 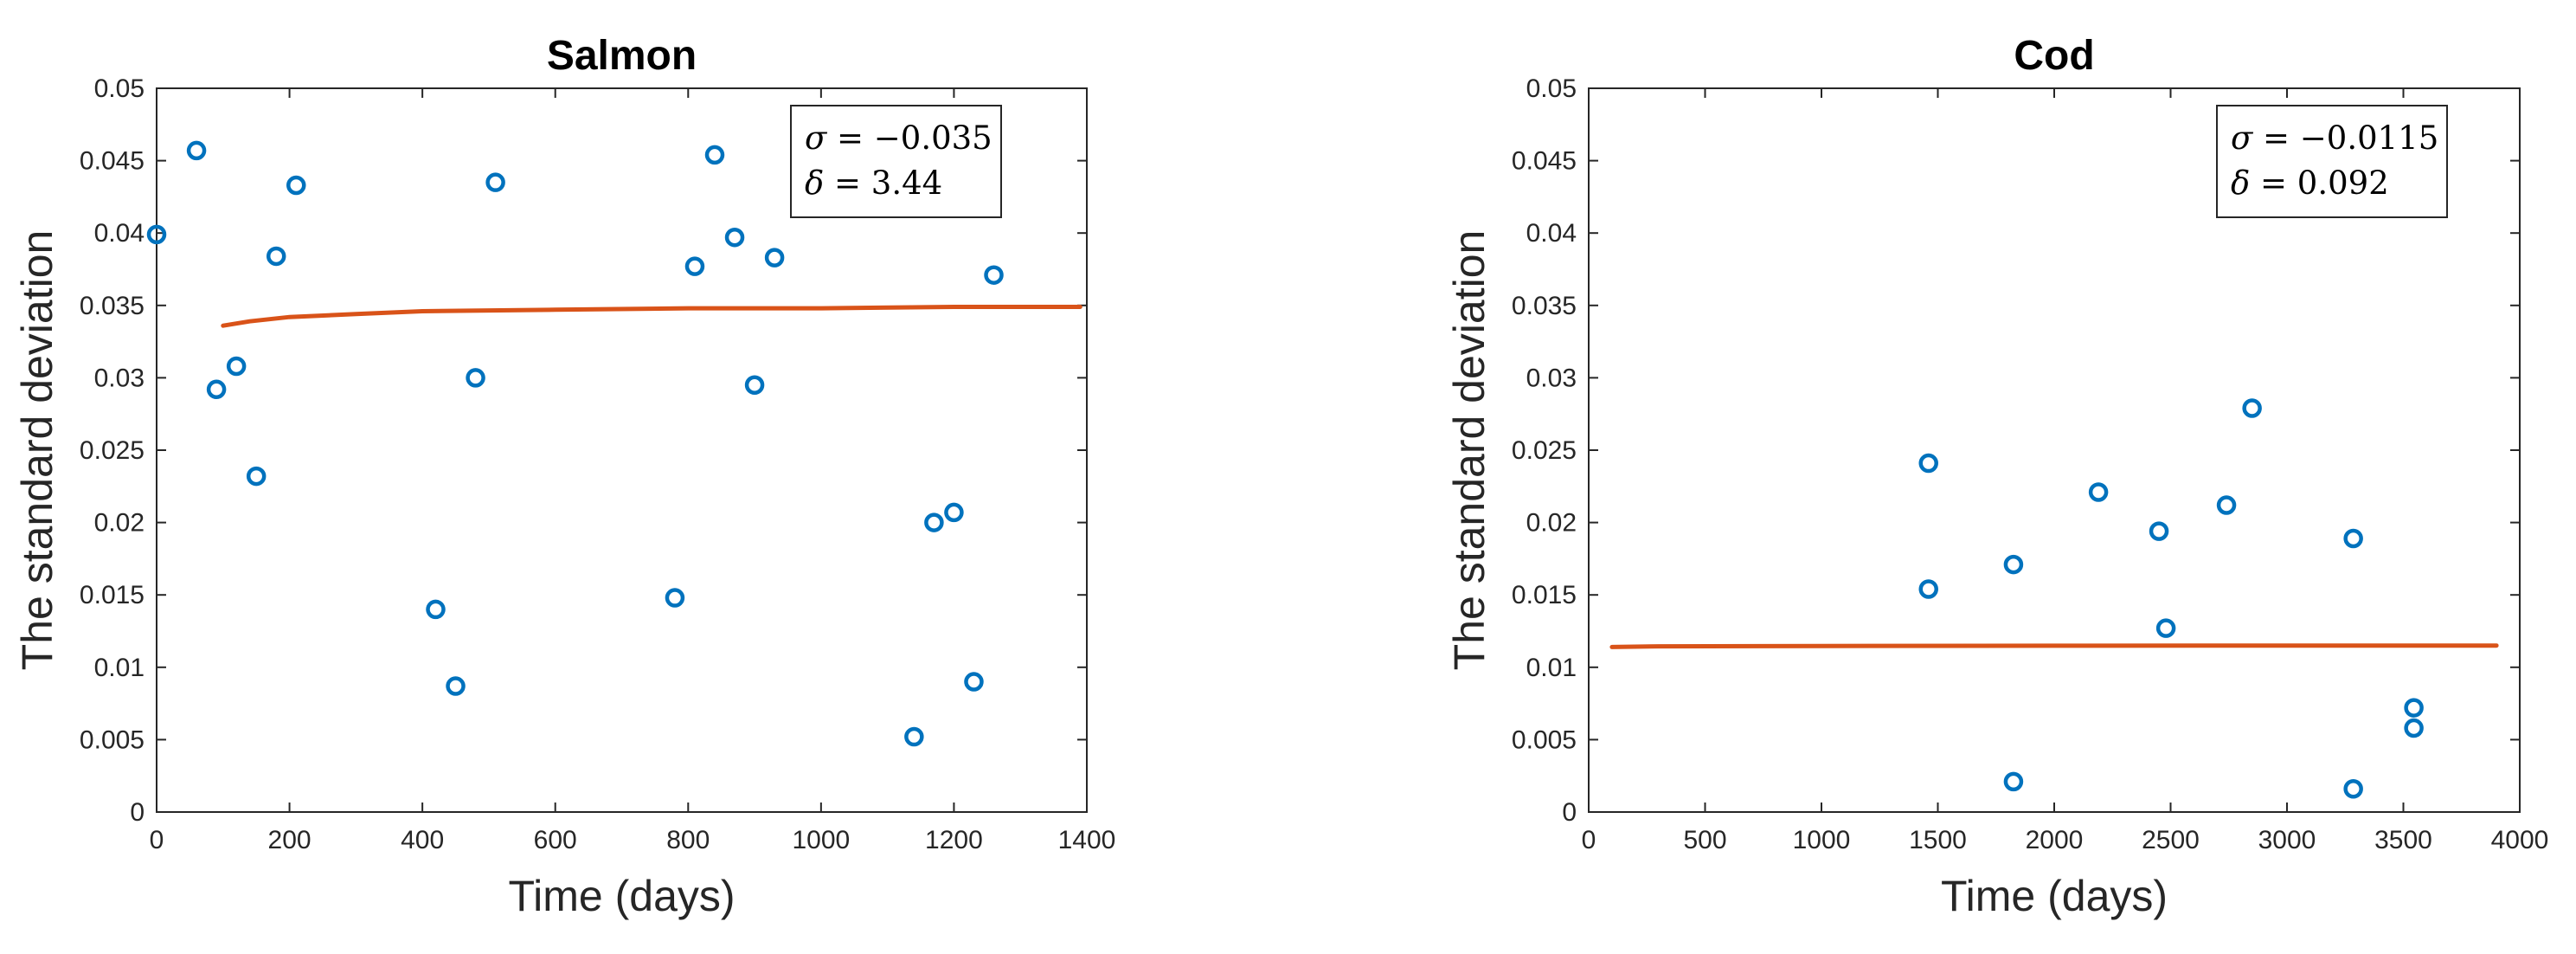 What do you see at coordinates (1705, 840) in the screenshot?
I see `x-tick-label: 500` at bounding box center [1705, 840].